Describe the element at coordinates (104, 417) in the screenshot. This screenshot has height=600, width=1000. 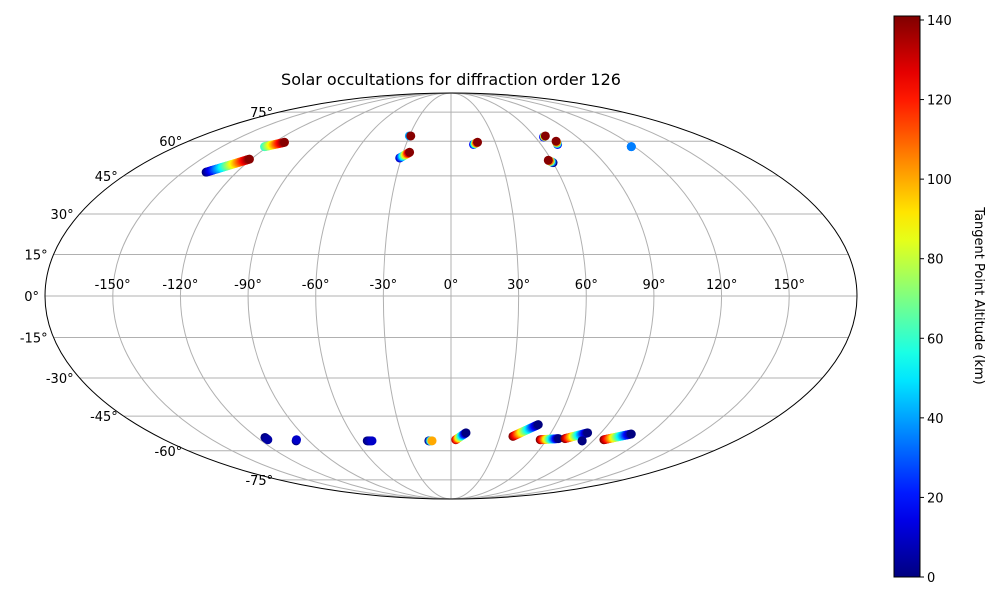
I see `y-tick-label: -45°` at that location.